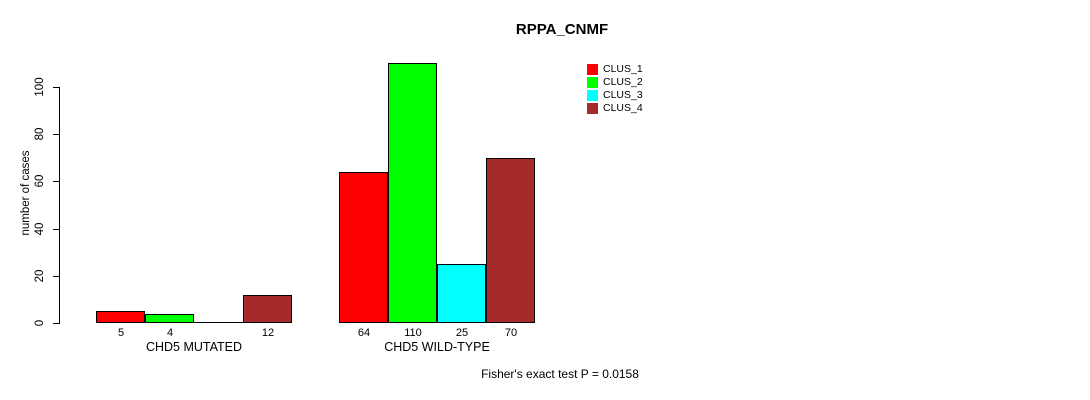 This screenshot has height=400, width=1090. Describe the element at coordinates (121, 333) in the screenshot. I see `bar-value-label: 5` at that location.